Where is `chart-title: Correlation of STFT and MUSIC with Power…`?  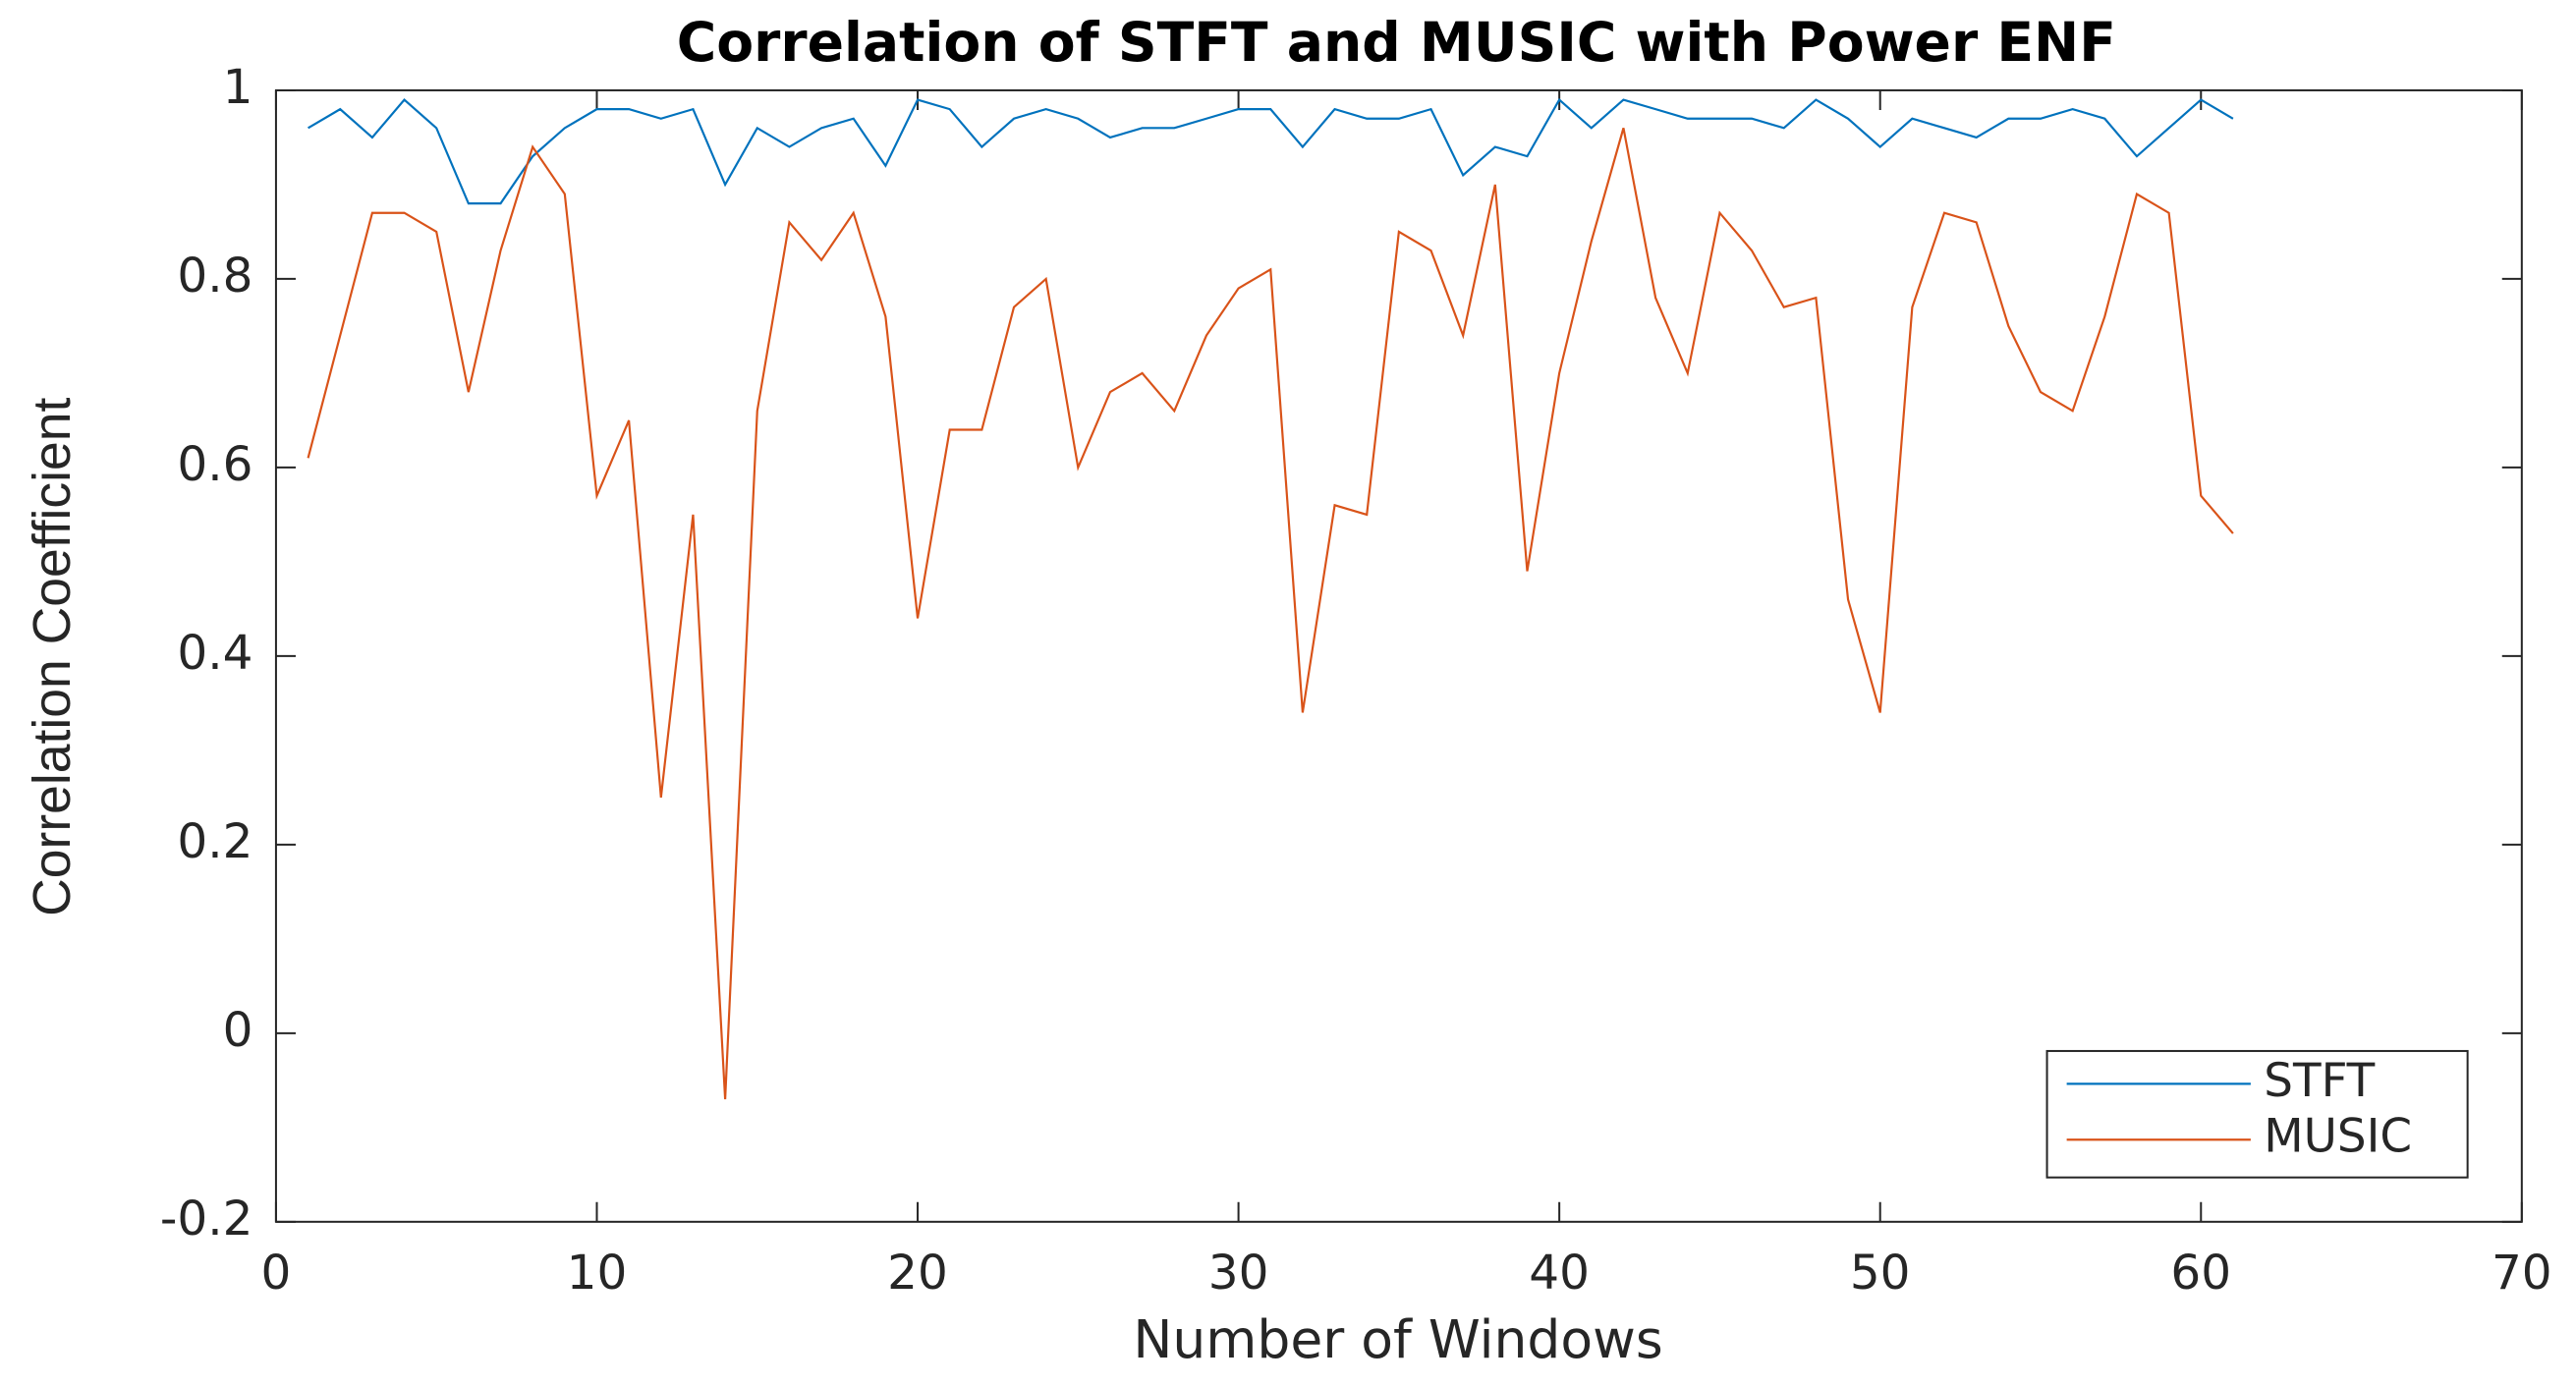 chart-title: Correlation of STFT and MUSIC with Power… is located at coordinates (1396, 44).